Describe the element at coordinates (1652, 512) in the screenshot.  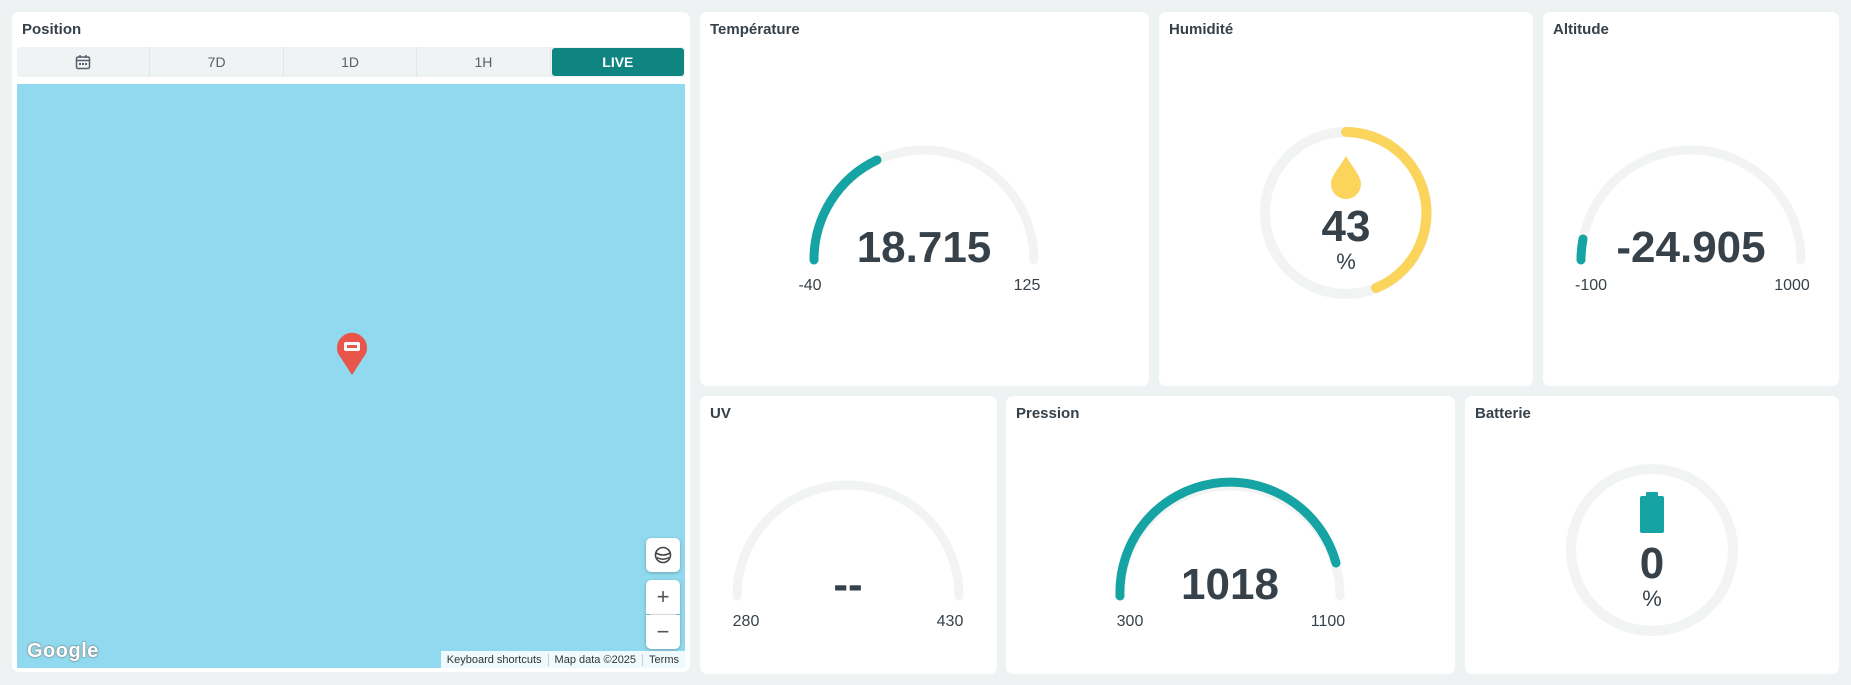
I see `battery-icon` at that location.